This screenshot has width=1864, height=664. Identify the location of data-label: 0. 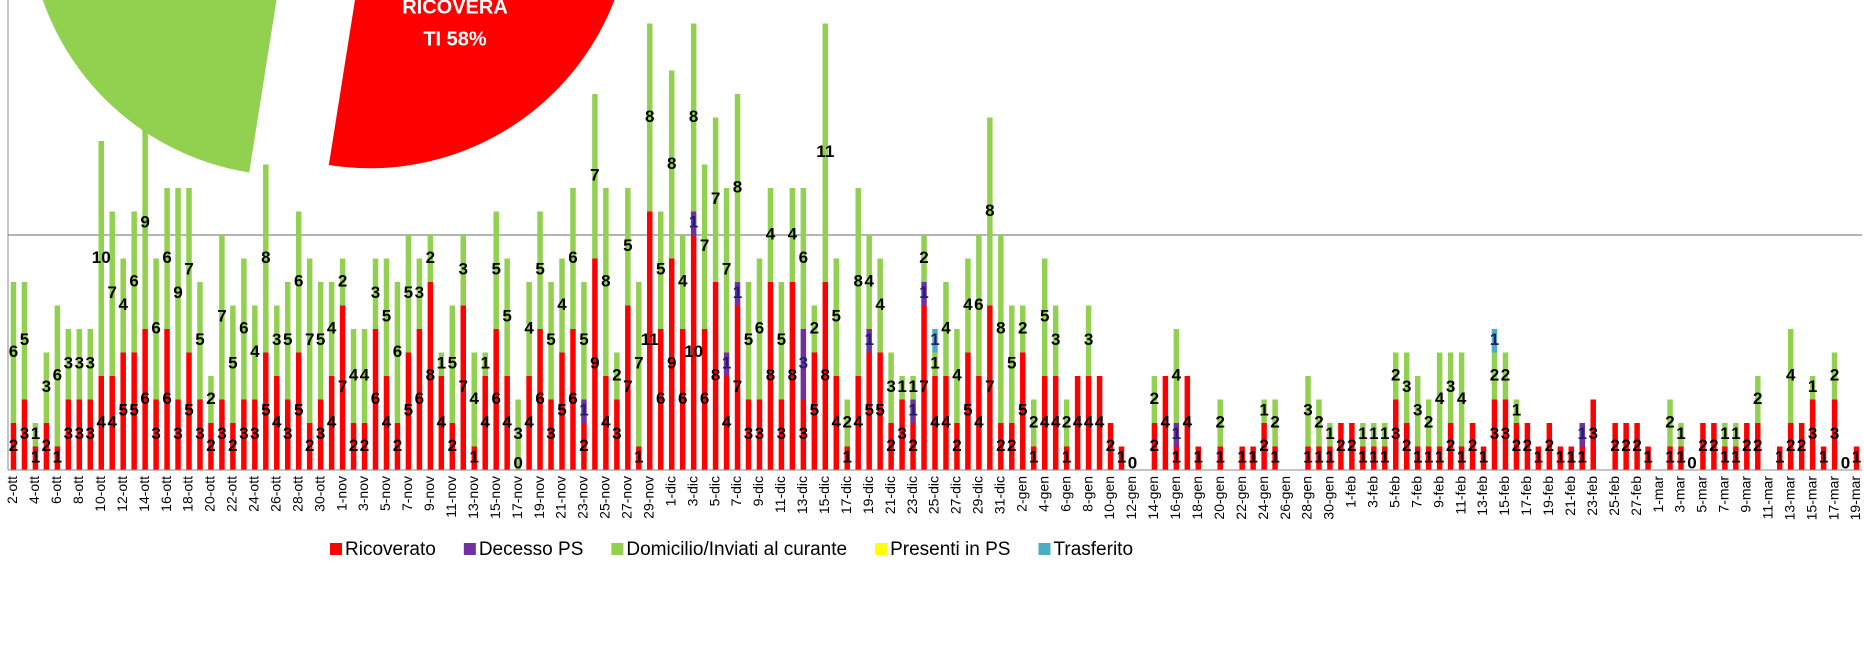
(1845, 462).